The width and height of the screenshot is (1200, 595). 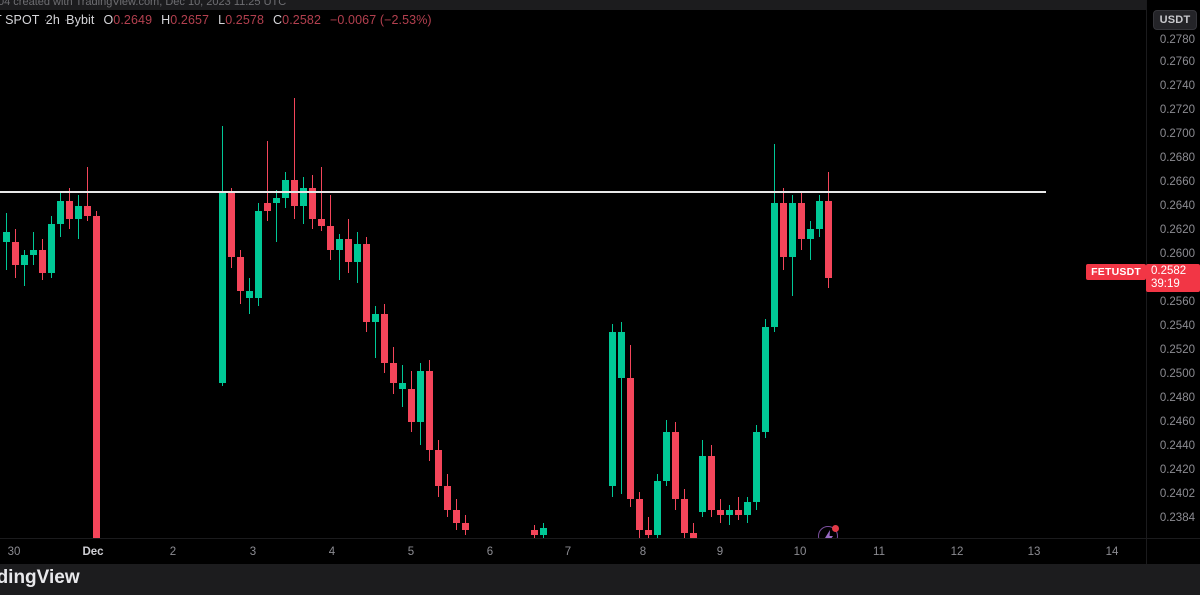 What do you see at coordinates (80, 20) in the screenshot?
I see `legend-exchange: Bybit` at bounding box center [80, 20].